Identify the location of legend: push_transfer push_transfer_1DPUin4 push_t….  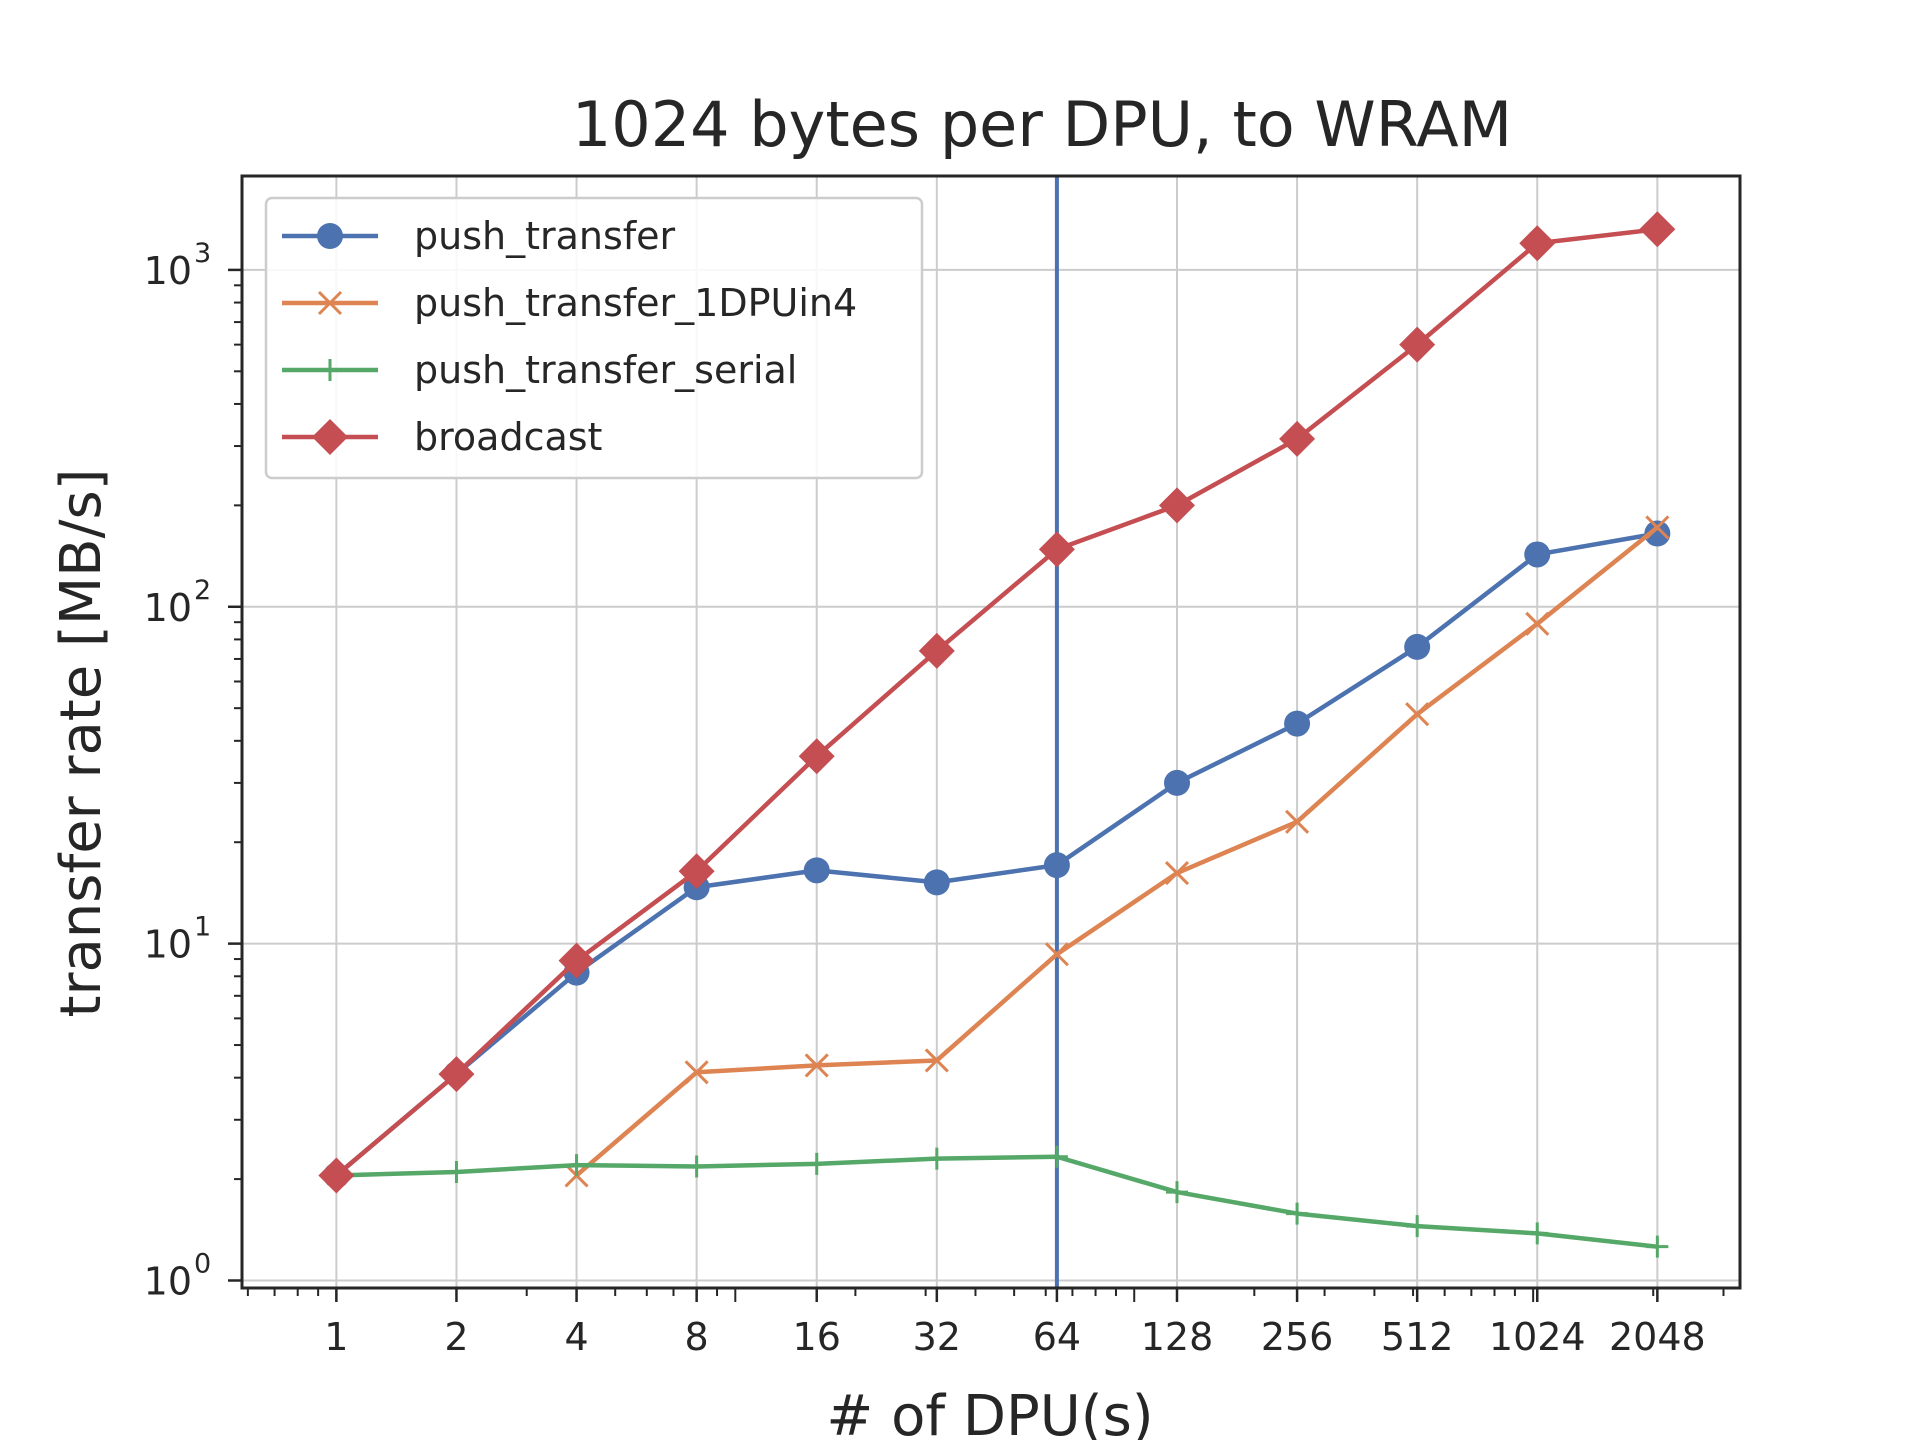
(594, 338).